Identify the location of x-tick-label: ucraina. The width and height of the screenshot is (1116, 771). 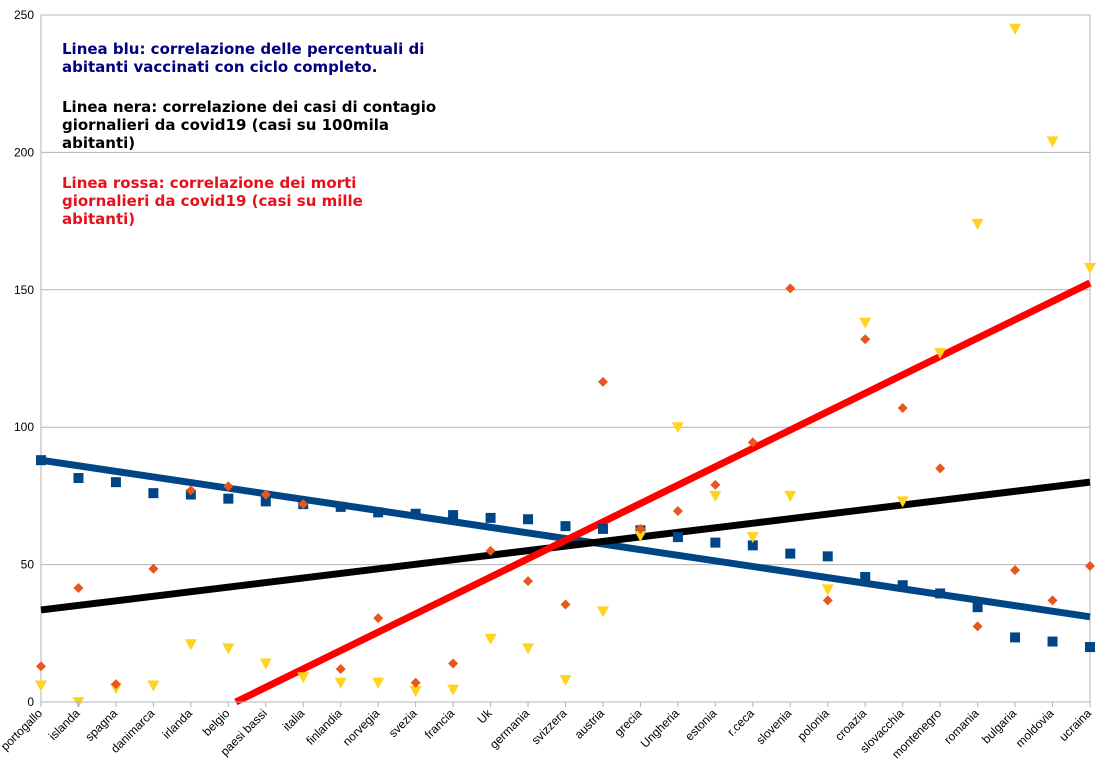
(1075, 725).